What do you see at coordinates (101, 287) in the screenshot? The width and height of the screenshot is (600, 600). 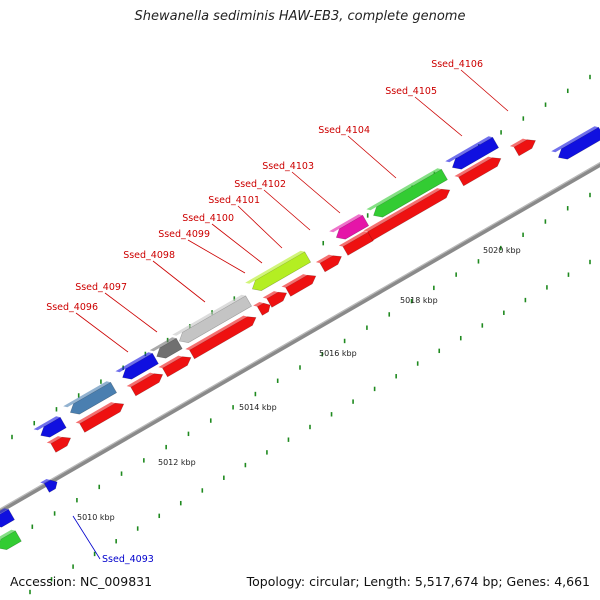 I see `gene-label: Ssed_4097` at bounding box center [101, 287].